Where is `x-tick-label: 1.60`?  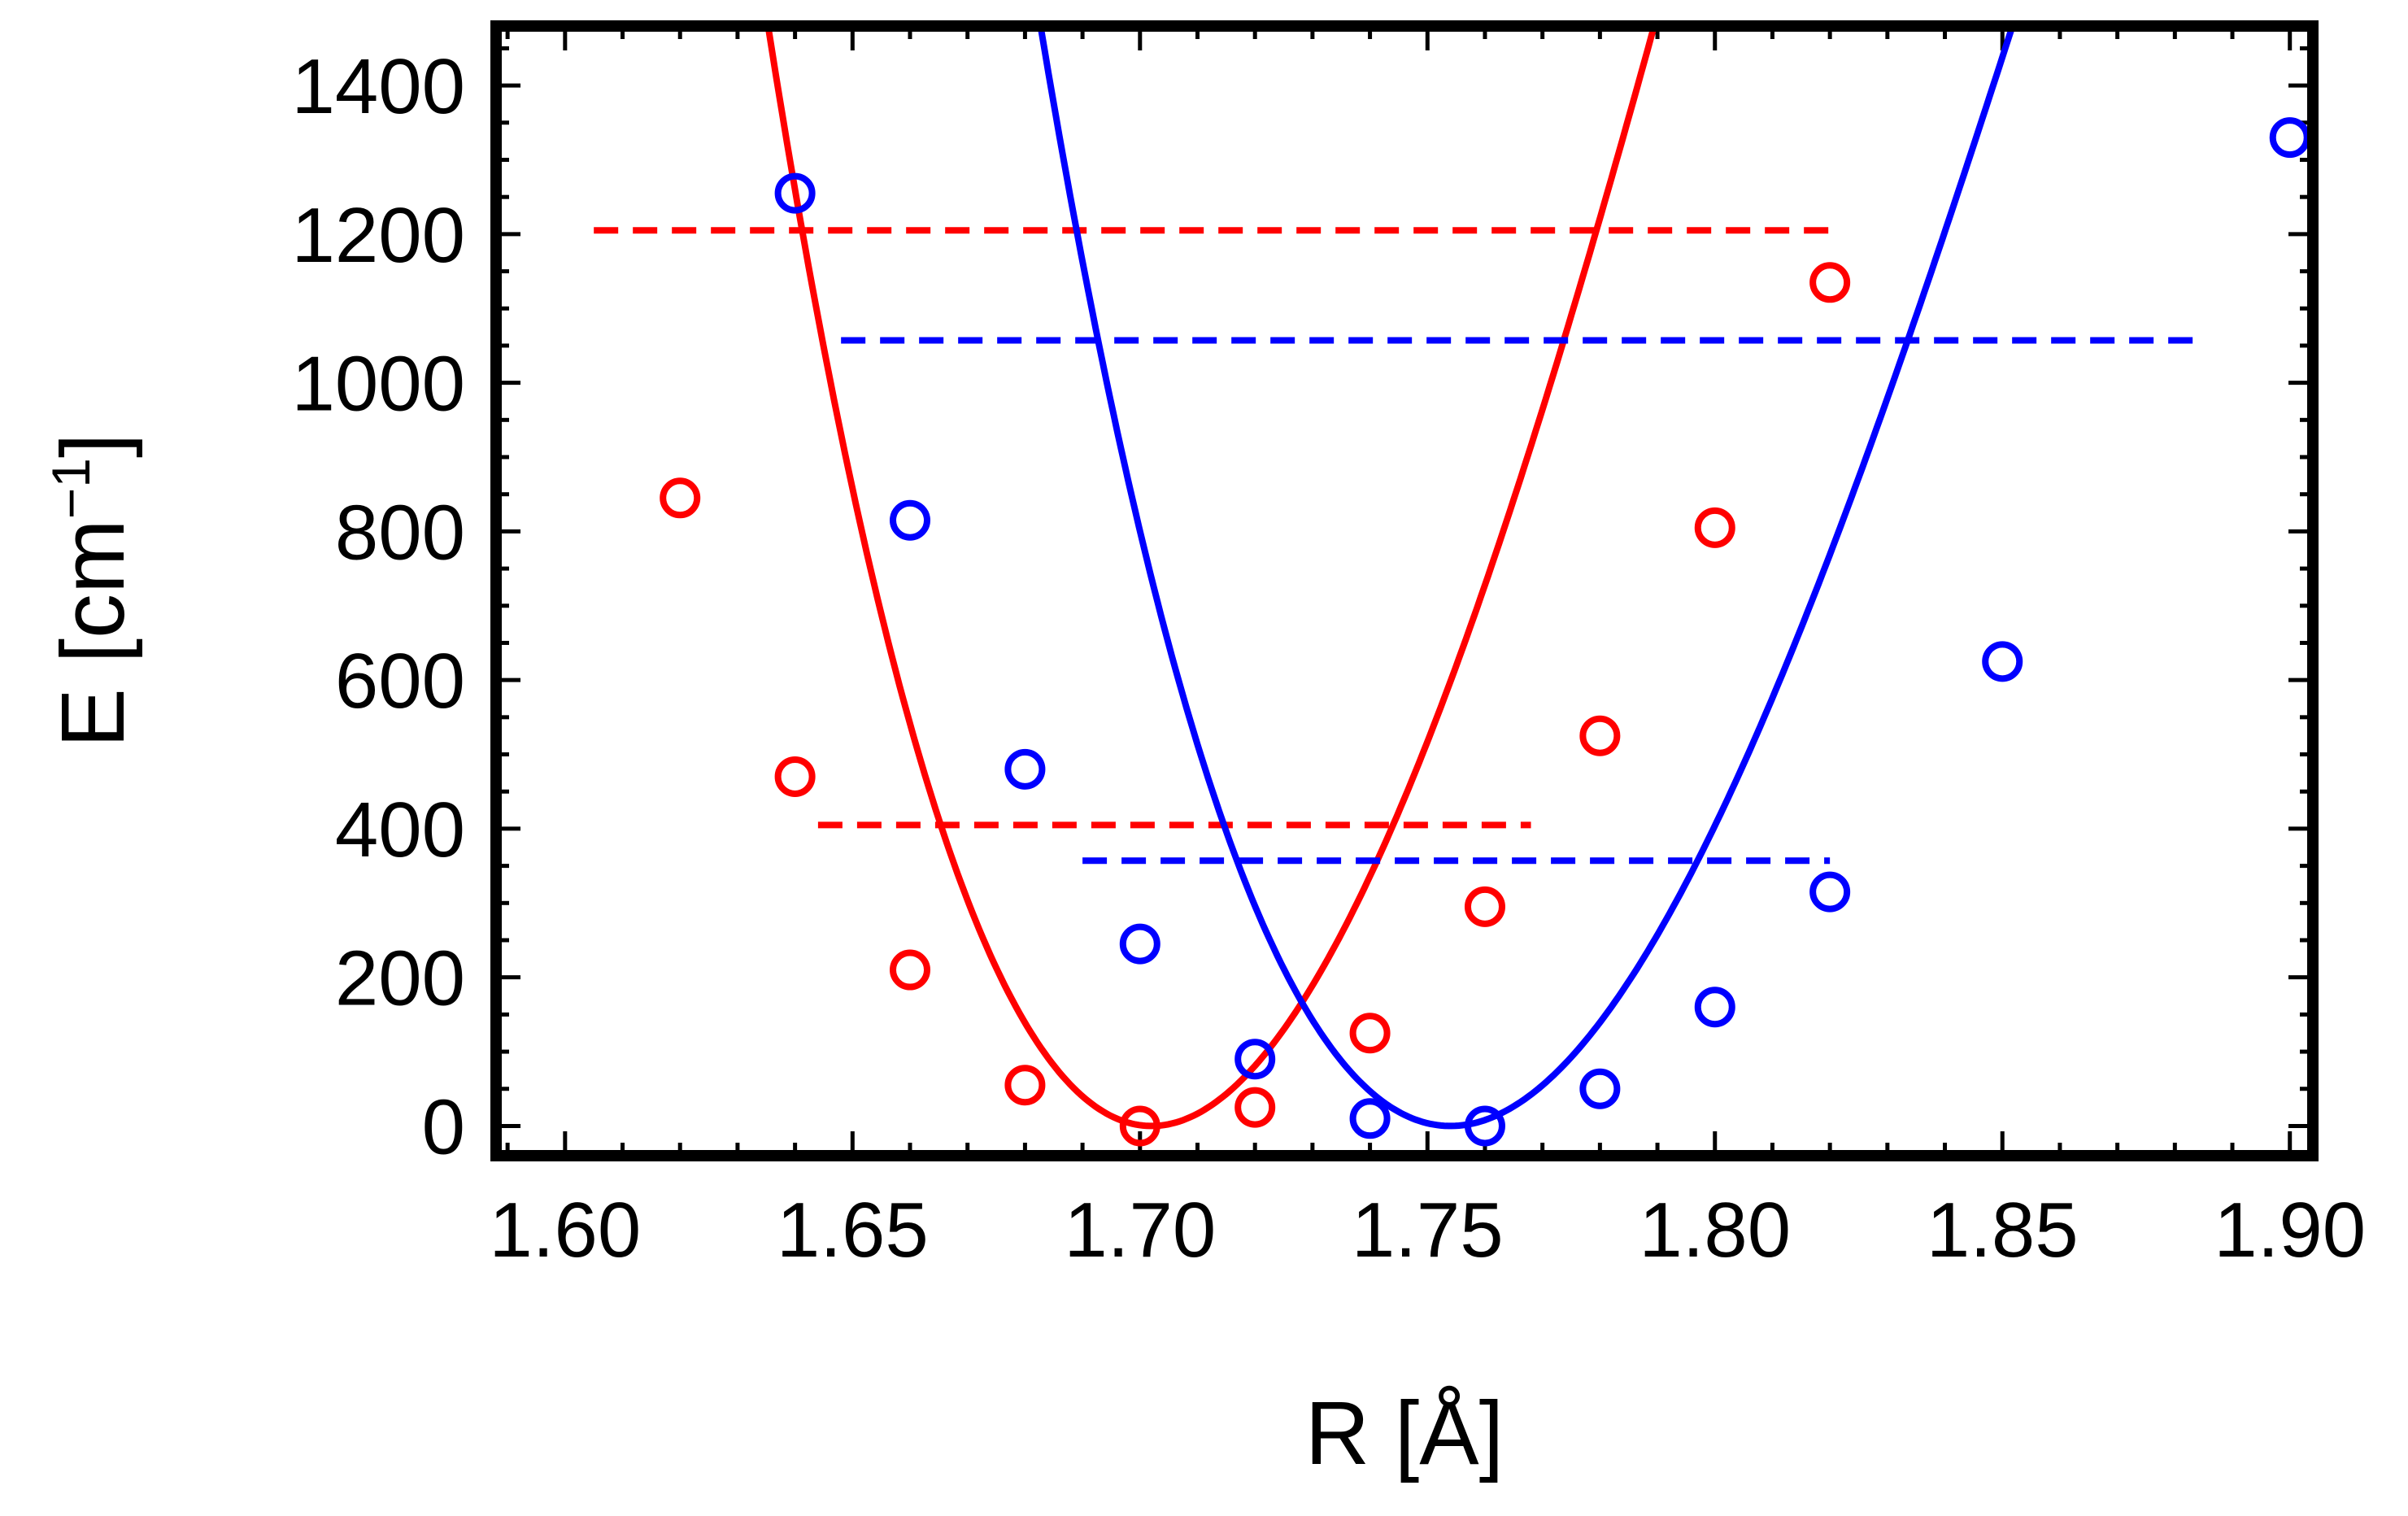
x-tick-label: 1.60 is located at coordinates (565, 1230).